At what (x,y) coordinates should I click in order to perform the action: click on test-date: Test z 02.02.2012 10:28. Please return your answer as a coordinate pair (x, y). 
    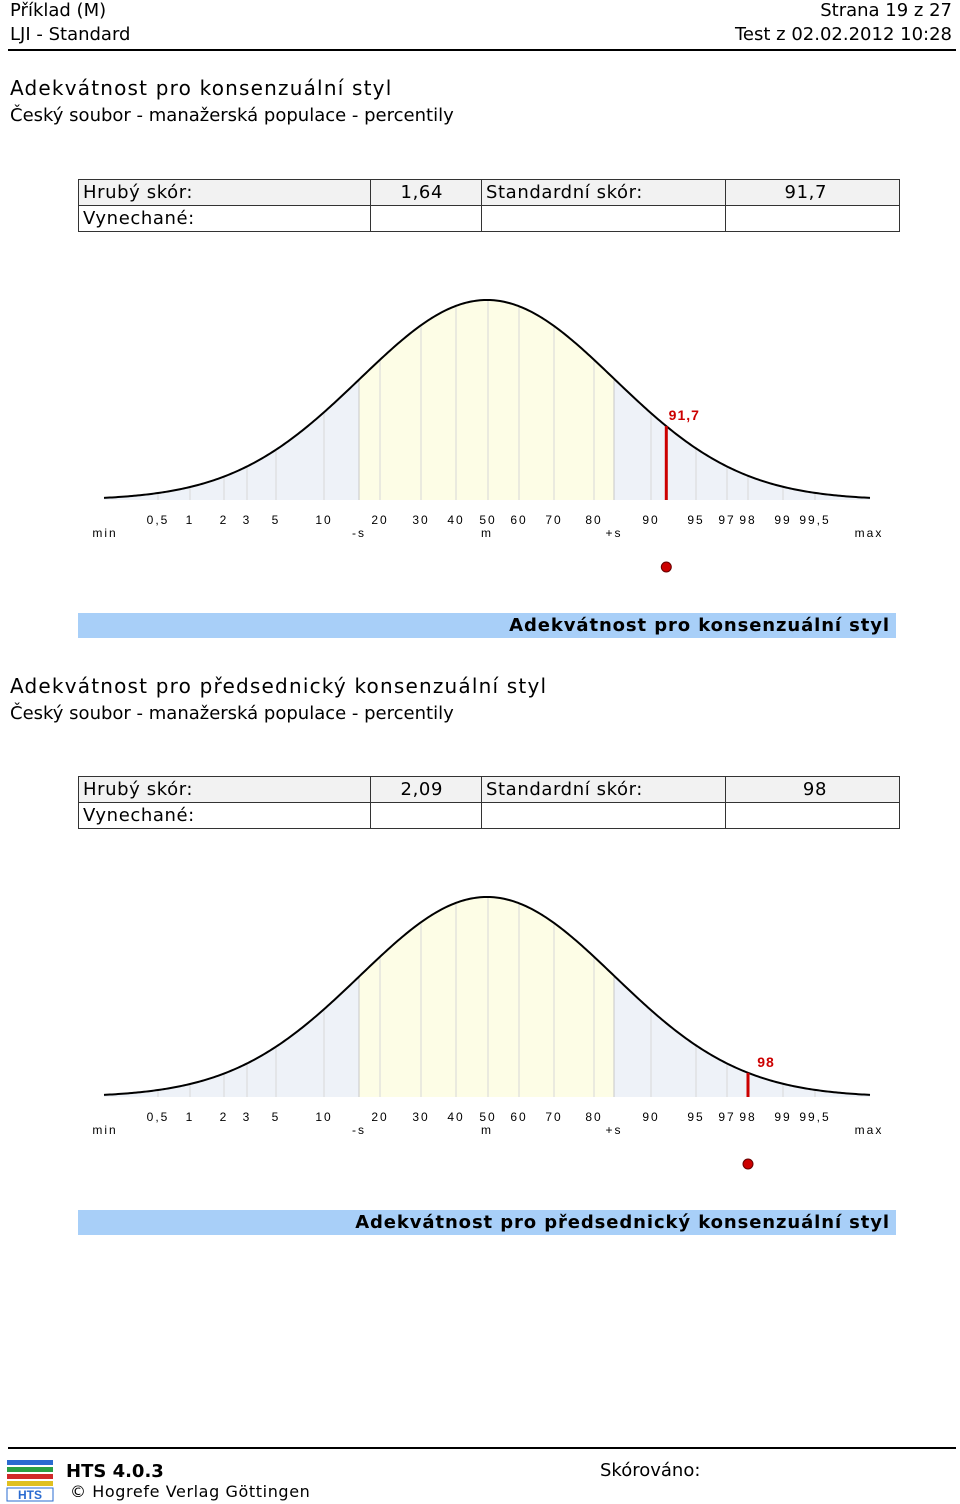
    Looking at the image, I should click on (843, 34).